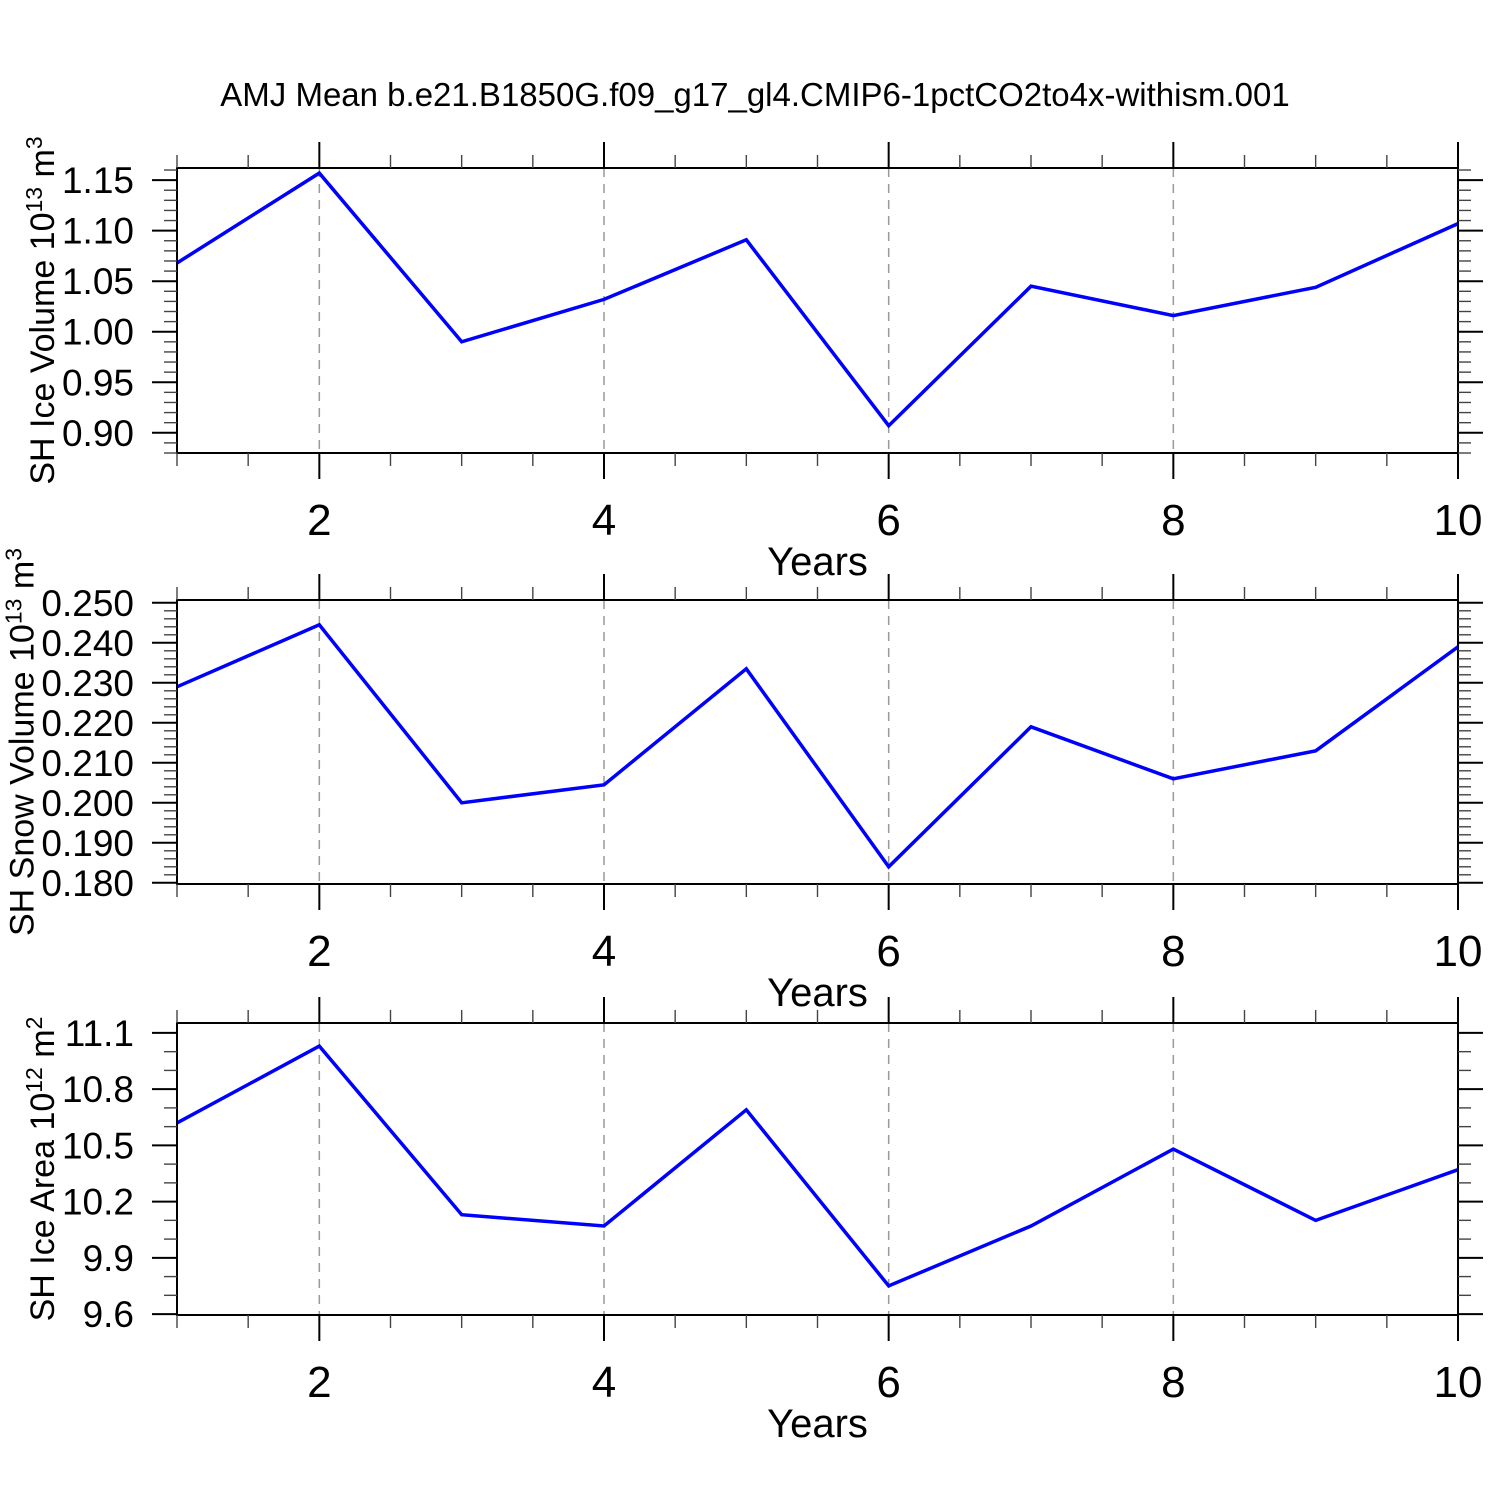 The image size is (1500, 1500). Describe the element at coordinates (98, 1202) in the screenshot. I see `y-tick-label: 10.2` at that location.